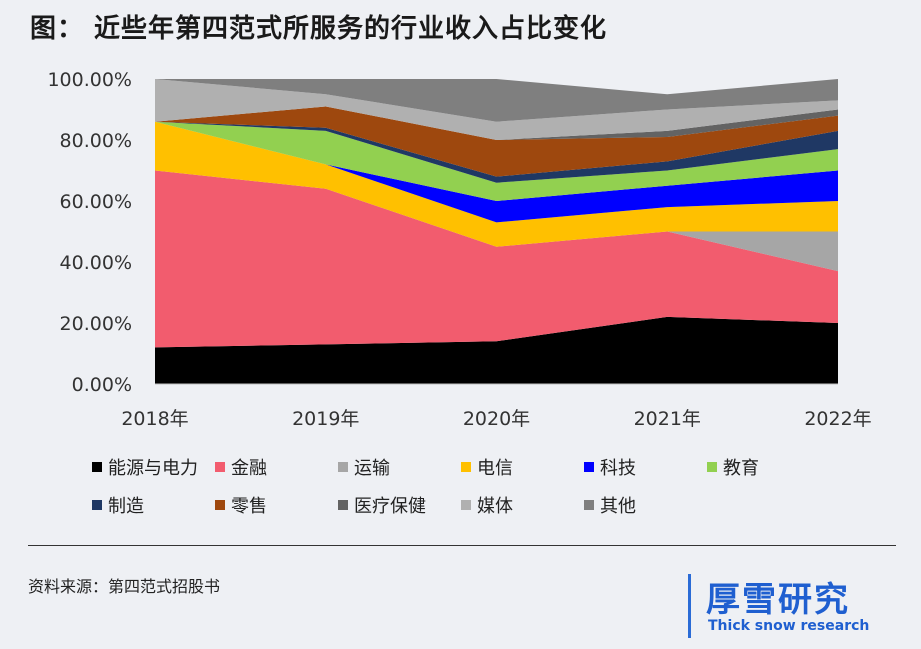 This screenshot has width=921, height=649. What do you see at coordinates (399, 467) in the screenshot?
I see `legend-item: 运输` at bounding box center [399, 467].